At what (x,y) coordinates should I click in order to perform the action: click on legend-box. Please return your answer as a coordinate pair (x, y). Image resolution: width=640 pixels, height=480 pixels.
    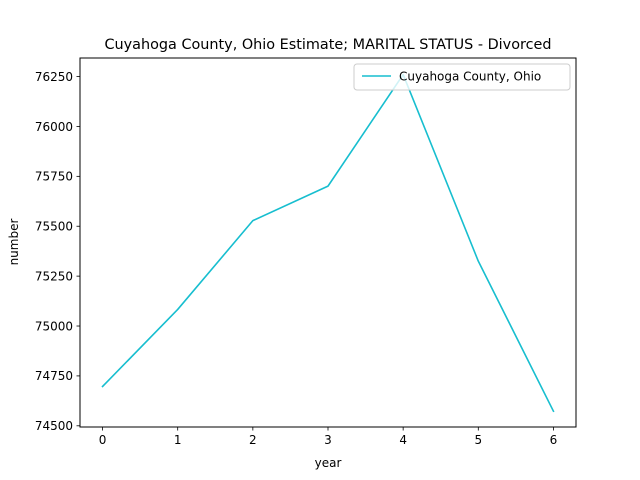
    Looking at the image, I should click on (462, 77).